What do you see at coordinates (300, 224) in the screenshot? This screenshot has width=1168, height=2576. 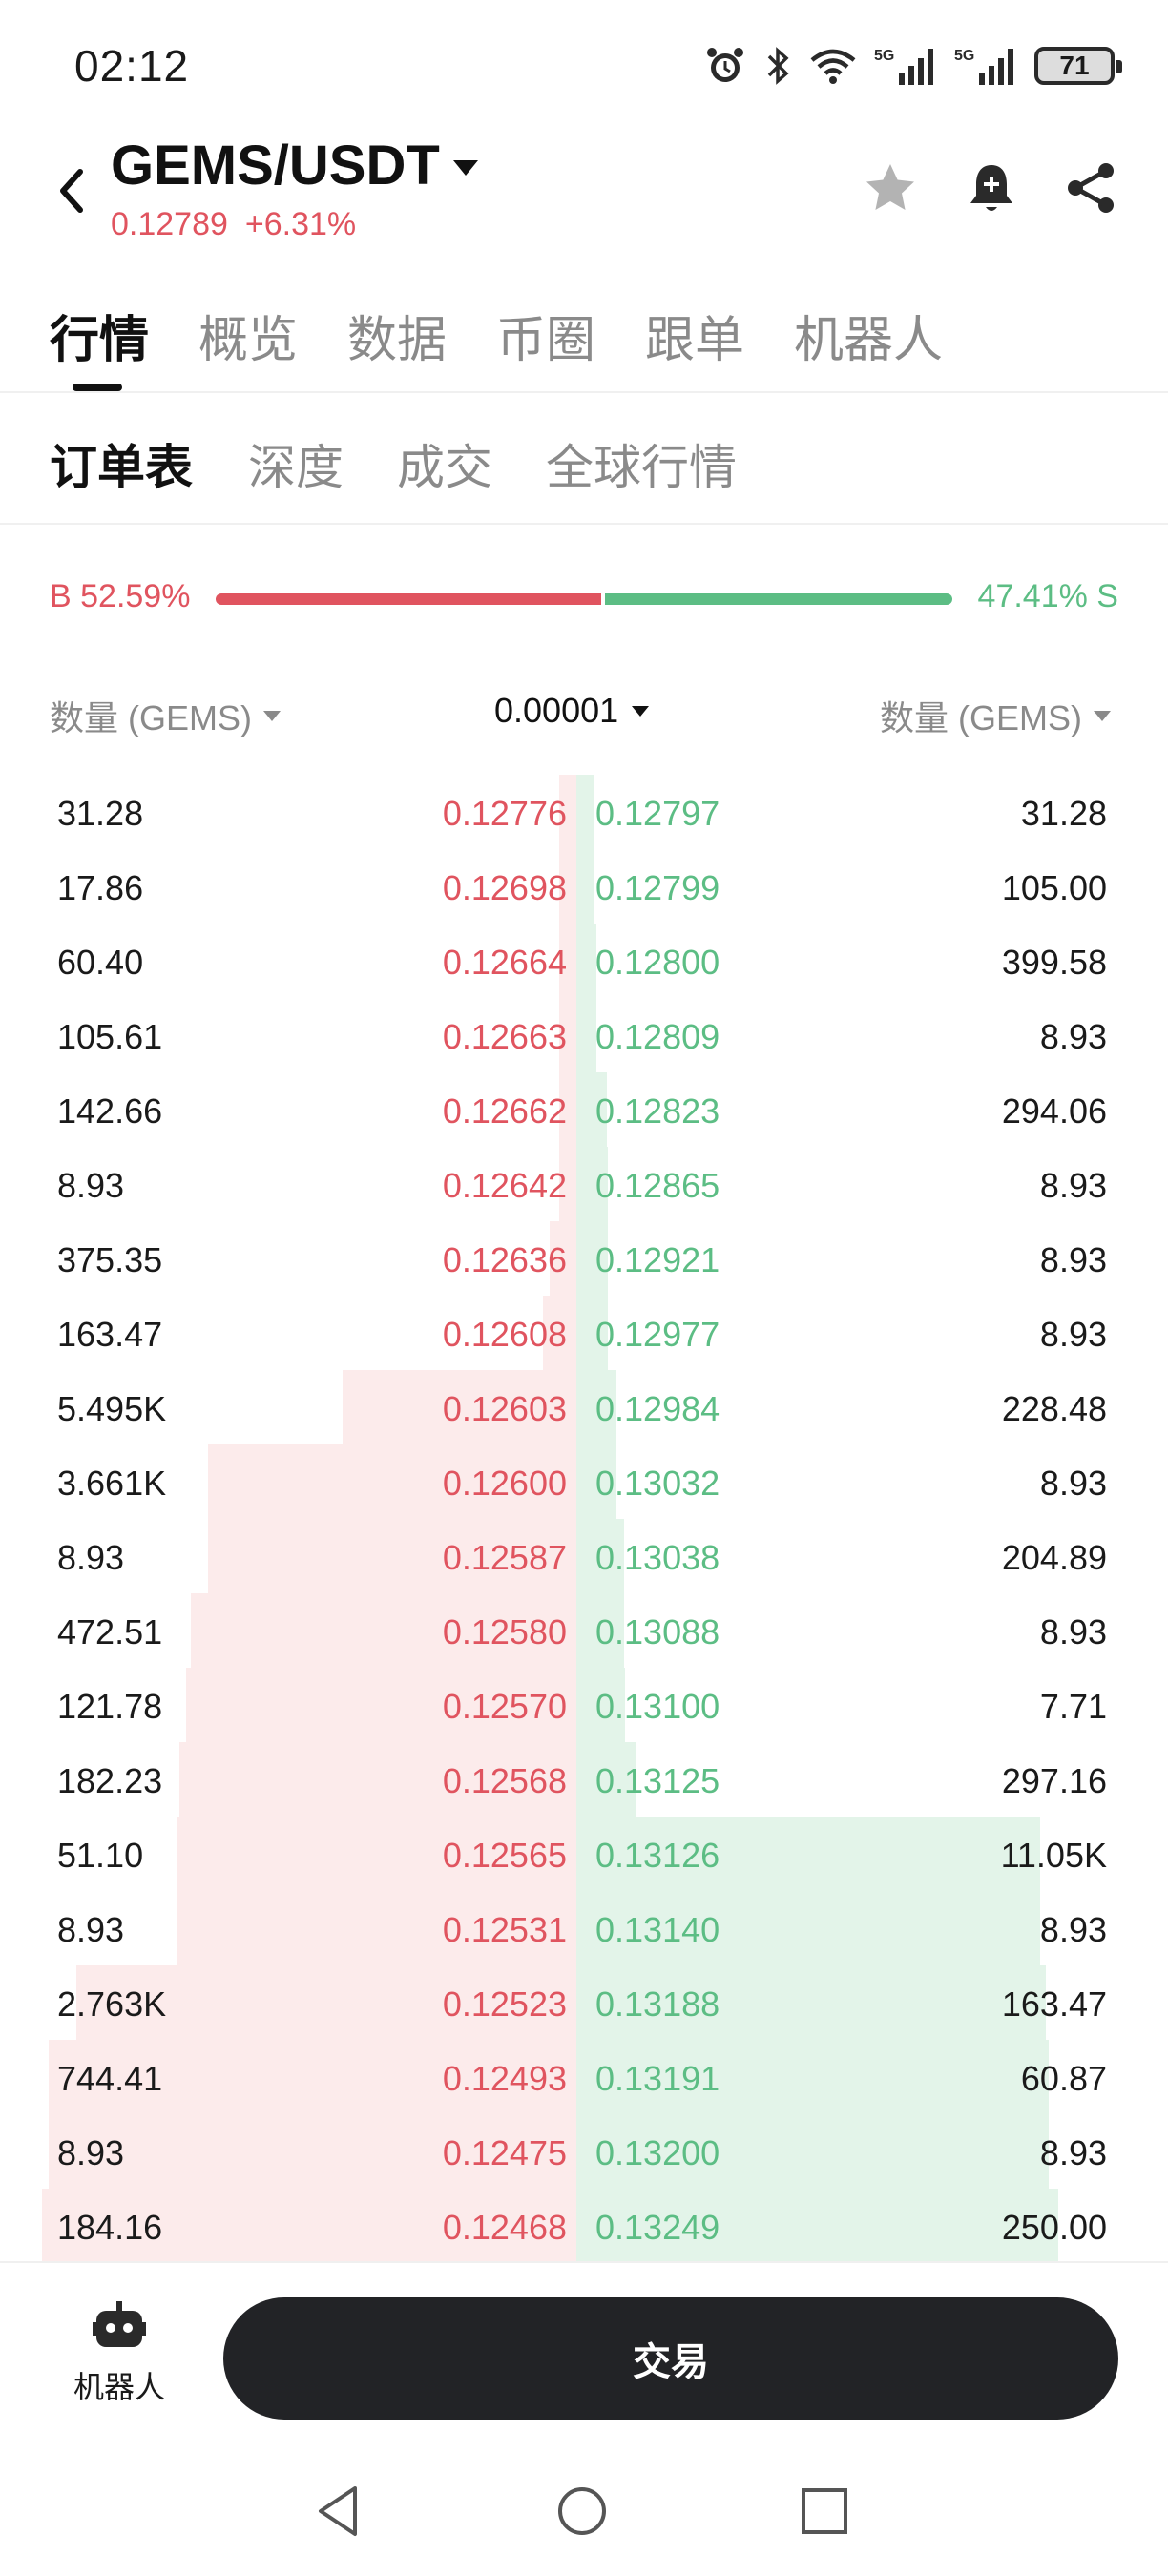 I see `price-change: +6.31%` at bounding box center [300, 224].